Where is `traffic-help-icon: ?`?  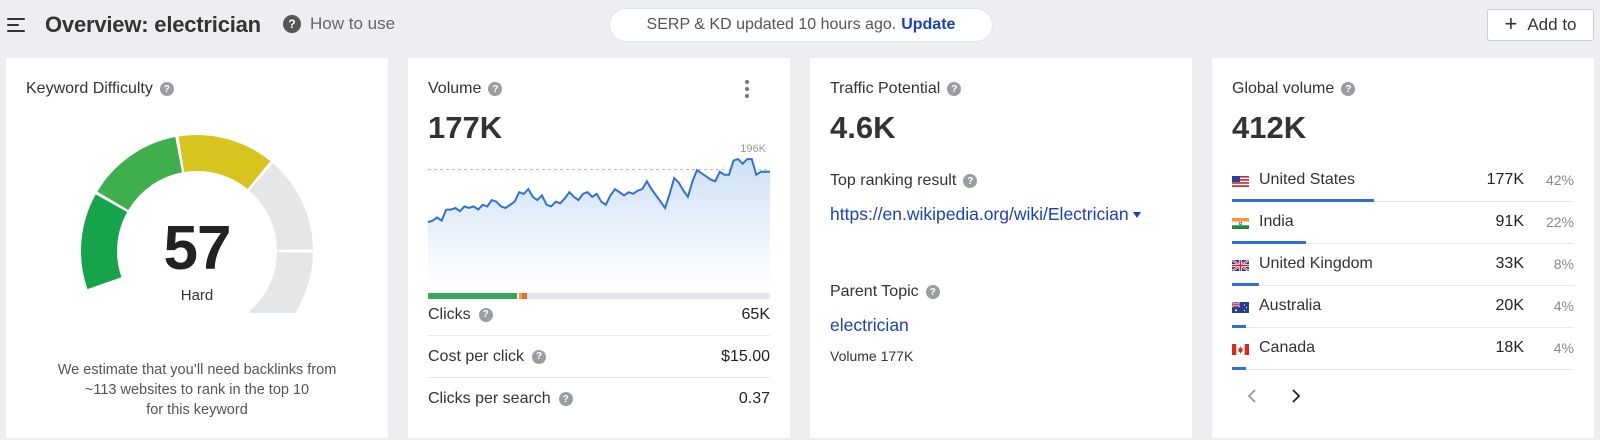 traffic-help-icon: ? is located at coordinates (954, 89).